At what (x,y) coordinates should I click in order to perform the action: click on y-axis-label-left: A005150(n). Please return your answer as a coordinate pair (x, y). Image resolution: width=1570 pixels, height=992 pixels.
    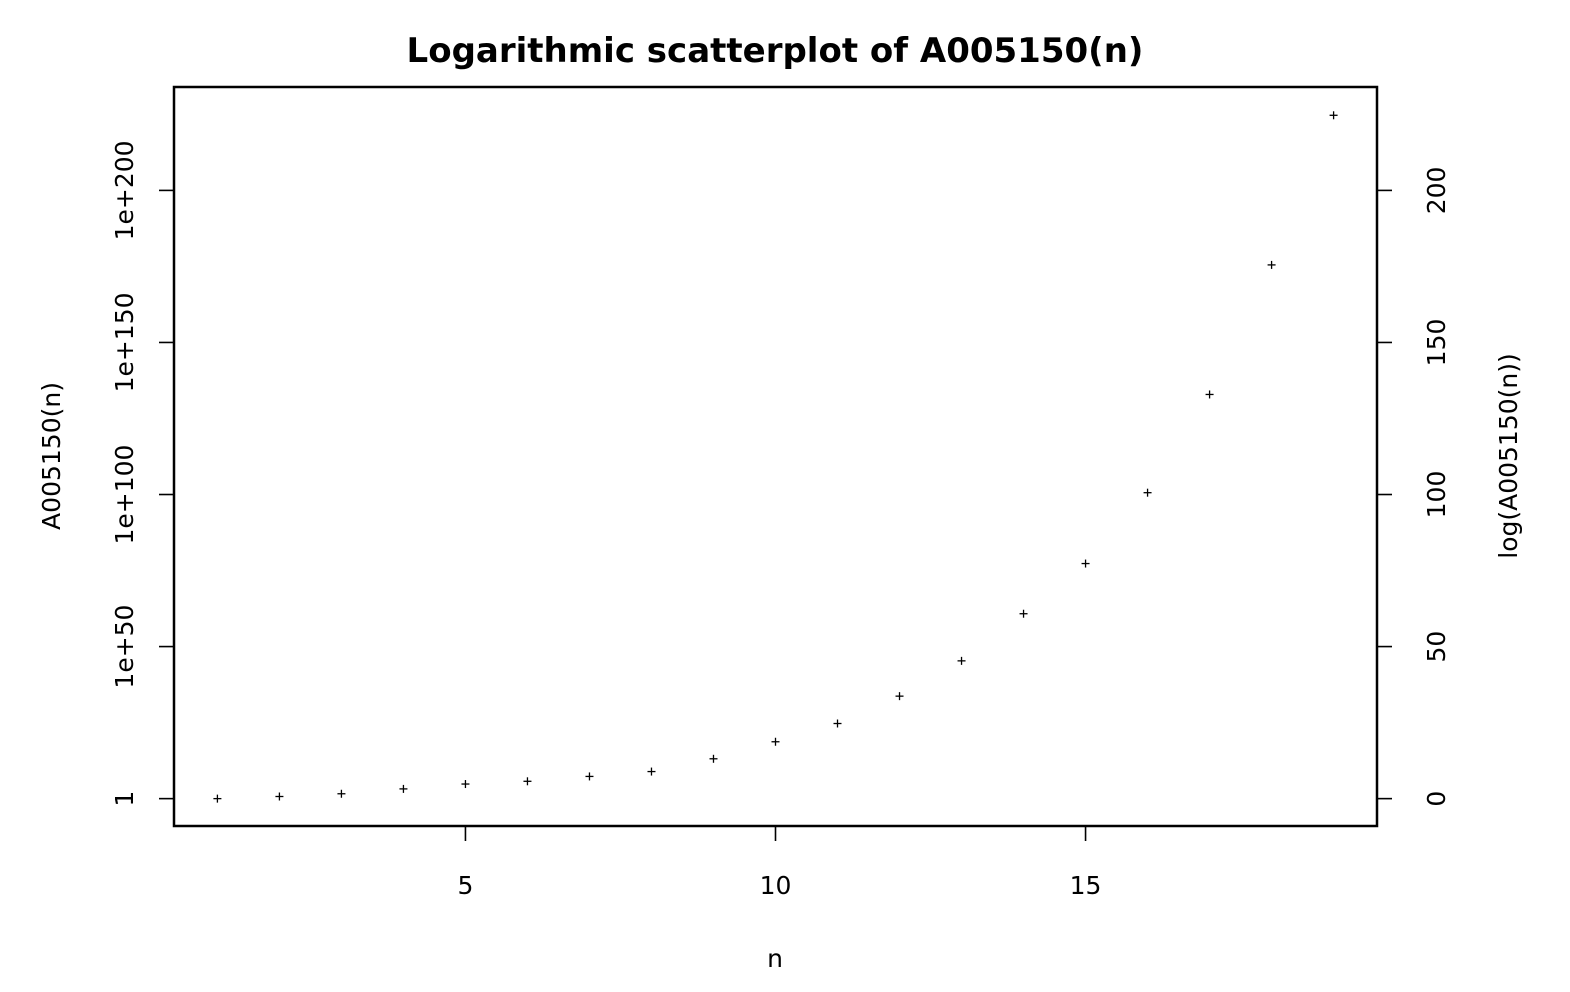
    Looking at the image, I should click on (51, 456).